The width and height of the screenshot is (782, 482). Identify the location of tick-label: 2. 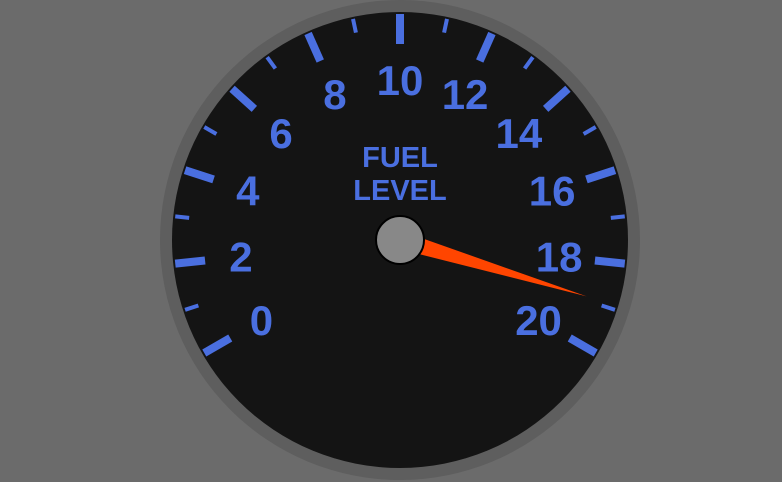
(240, 257).